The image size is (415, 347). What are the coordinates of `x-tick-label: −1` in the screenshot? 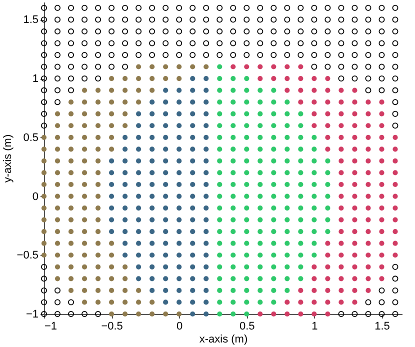 It's located at (51, 326).